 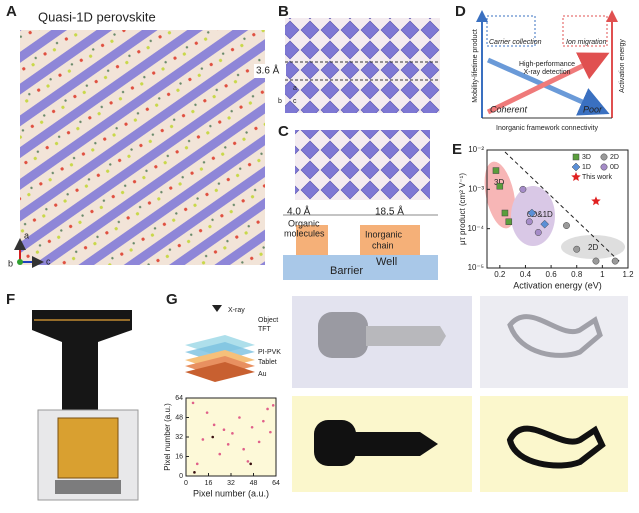 What do you see at coordinates (97, 16) in the screenshot?
I see `panel-title: Quasi-1D perovskite` at bounding box center [97, 16].